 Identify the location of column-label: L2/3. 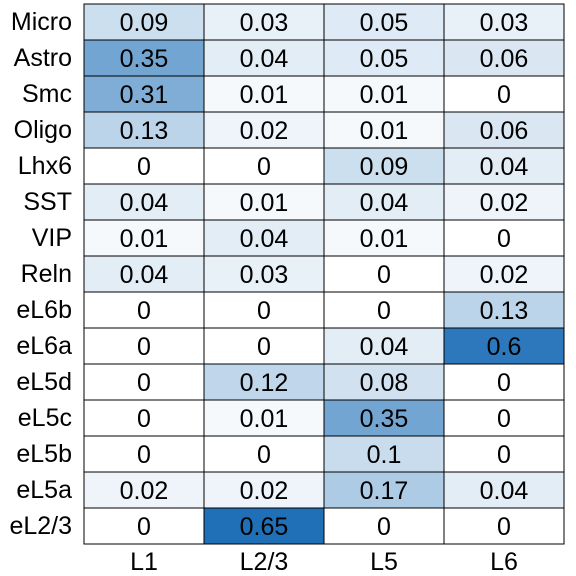
(264, 562).